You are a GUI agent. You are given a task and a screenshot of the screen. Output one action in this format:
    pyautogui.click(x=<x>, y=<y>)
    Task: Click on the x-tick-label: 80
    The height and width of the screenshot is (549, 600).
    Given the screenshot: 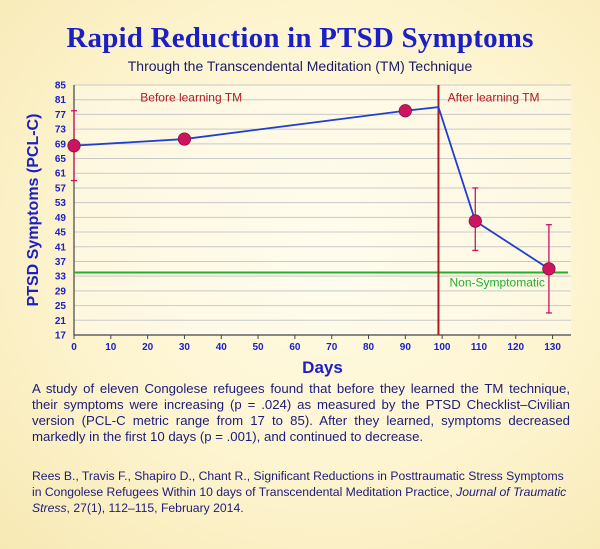 What is the action you would take?
    pyautogui.click(x=369, y=347)
    